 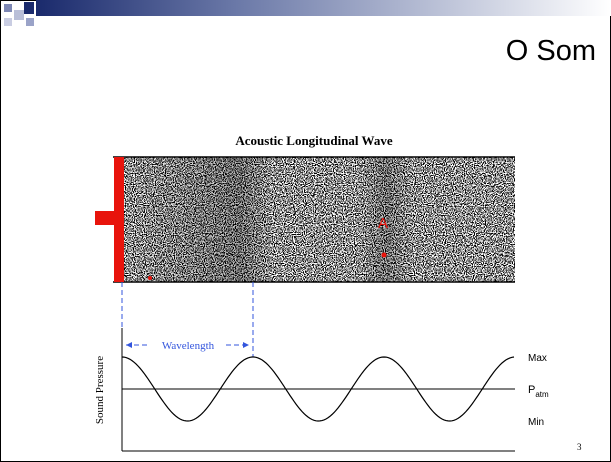 I want to click on slide-title: O Som, so click(x=551, y=51).